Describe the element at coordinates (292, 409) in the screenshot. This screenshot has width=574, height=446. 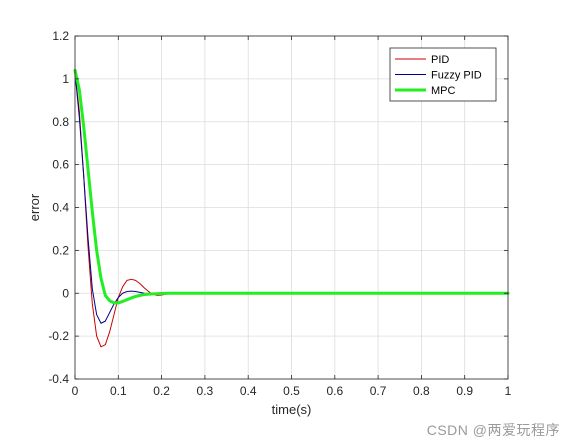
I see `x-axis-label: time(s)` at that location.